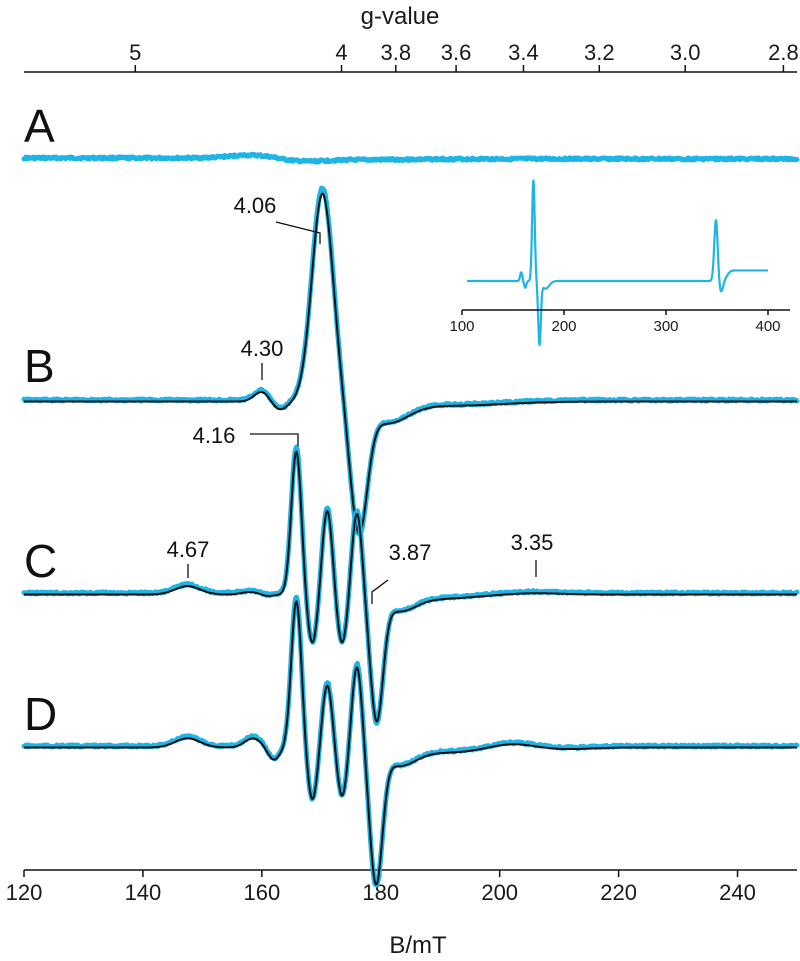 The width and height of the screenshot is (800, 961). What do you see at coordinates (618, 892) in the screenshot?
I see `field-tick-label: 220` at bounding box center [618, 892].